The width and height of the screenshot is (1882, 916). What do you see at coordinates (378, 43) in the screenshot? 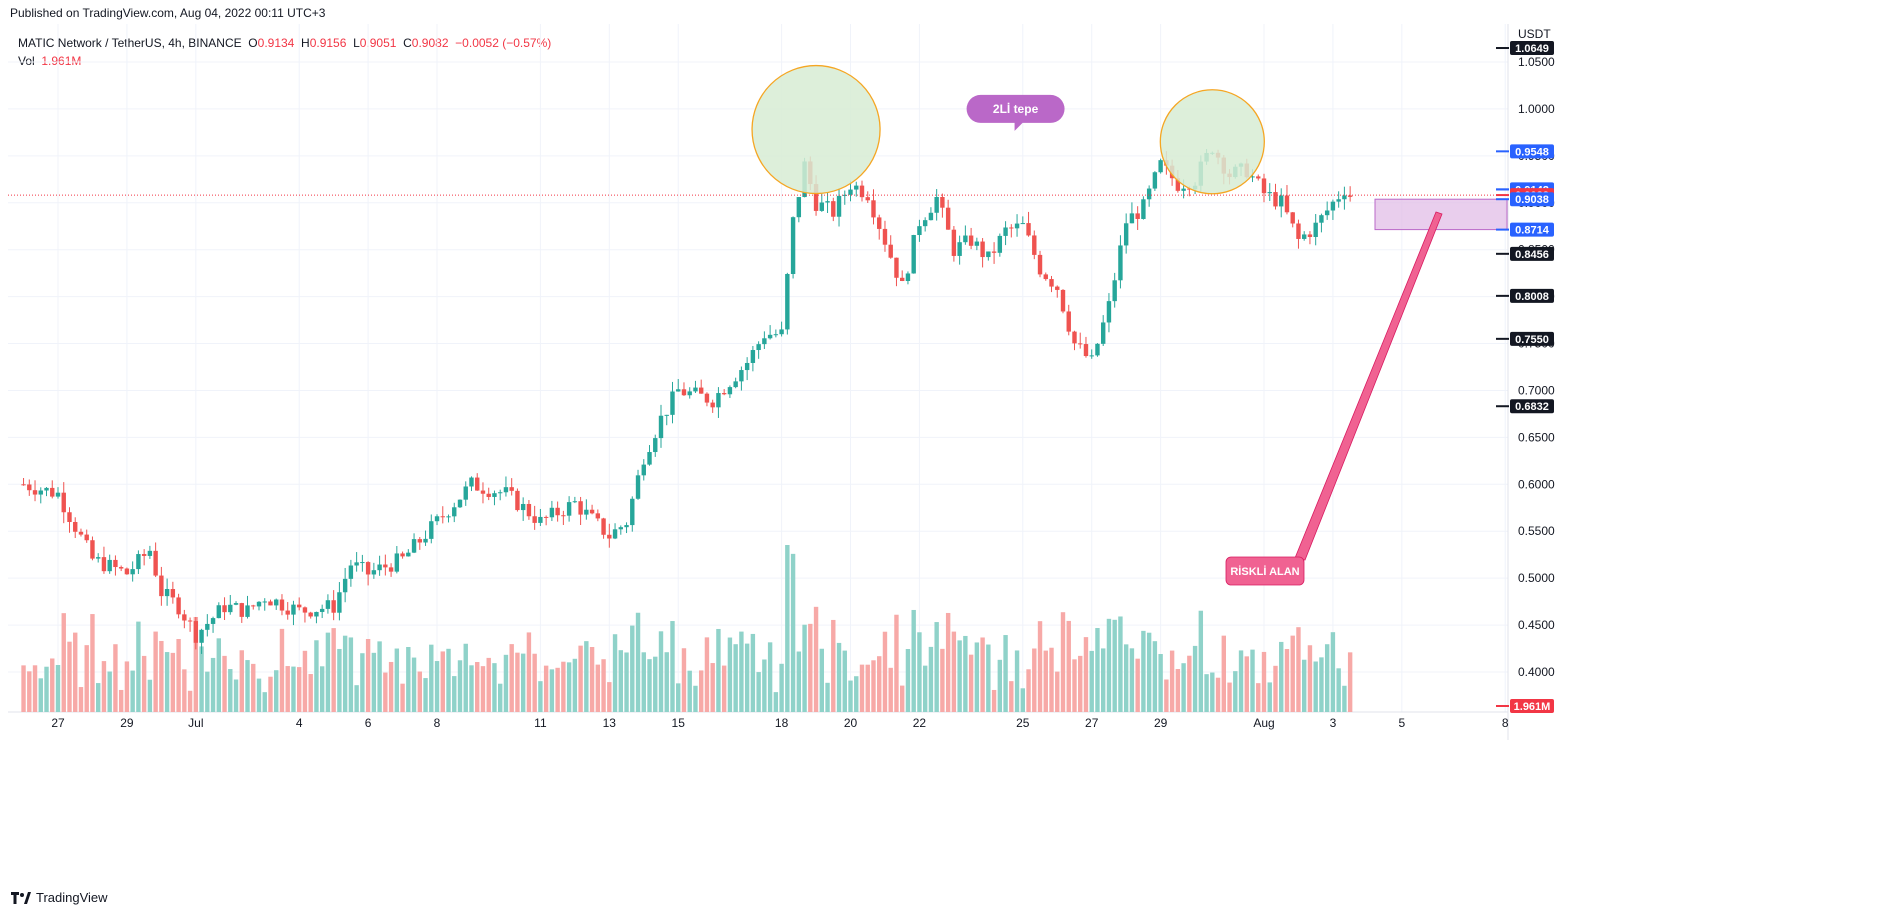
I see `low-value: 0.9051` at bounding box center [378, 43].